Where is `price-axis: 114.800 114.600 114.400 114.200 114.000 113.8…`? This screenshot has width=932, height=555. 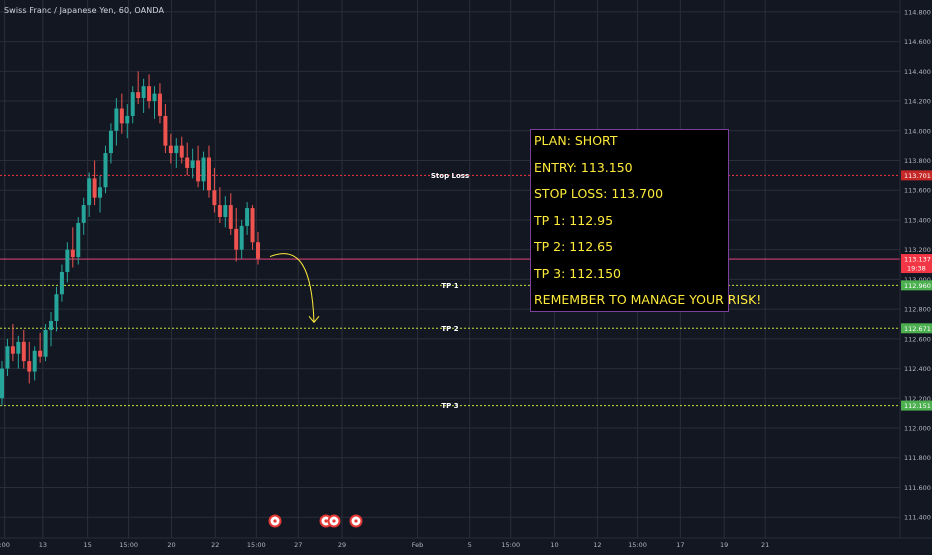
price-axis: 114.800 114.600 114.400 114.200 114.000 113.8… is located at coordinates (915, 275).